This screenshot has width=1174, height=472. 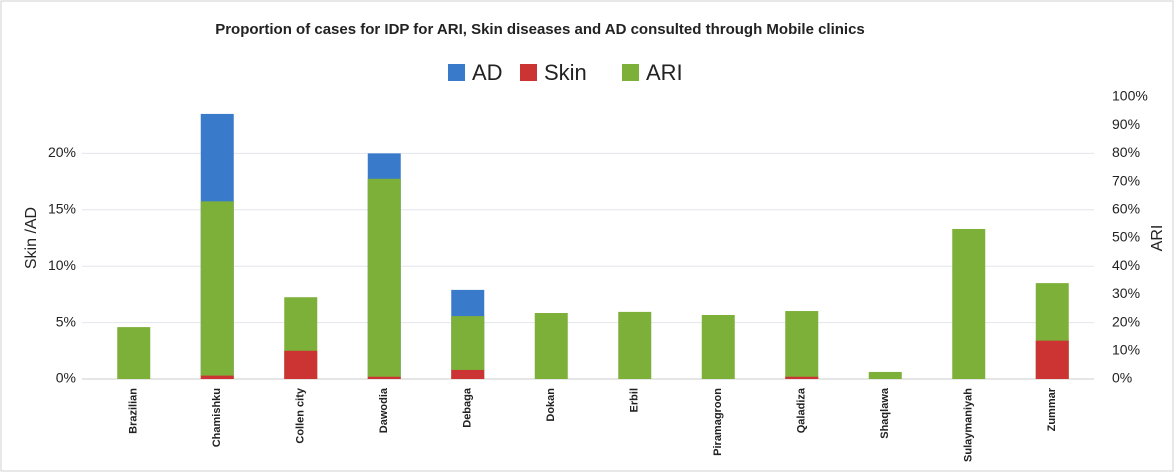 I want to click on x-tick-label: Zummar, so click(x=1052, y=409).